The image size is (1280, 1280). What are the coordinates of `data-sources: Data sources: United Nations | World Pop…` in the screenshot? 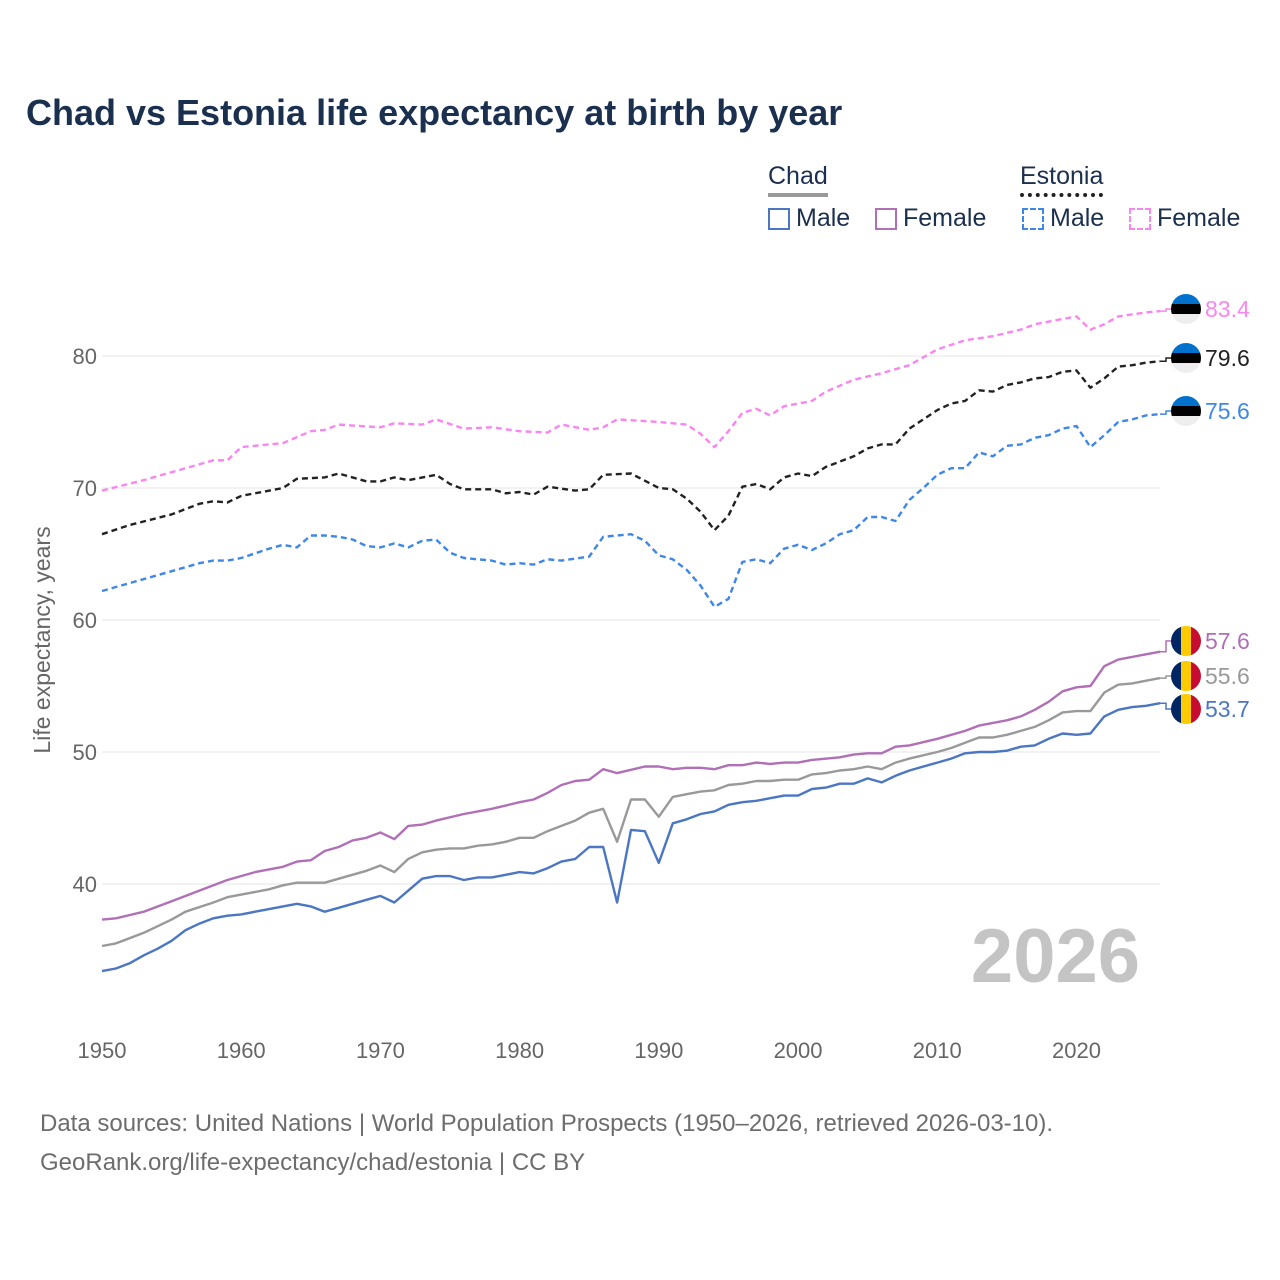 It's located at (546, 1143).